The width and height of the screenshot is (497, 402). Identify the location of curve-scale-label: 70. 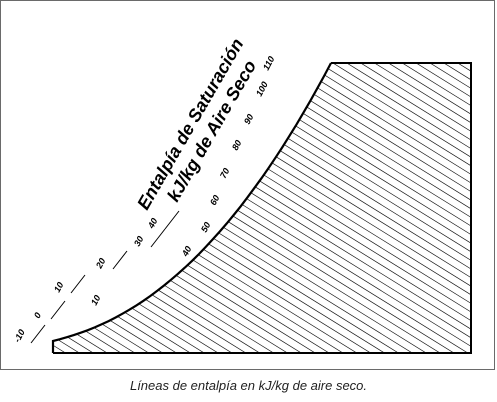
(225, 173).